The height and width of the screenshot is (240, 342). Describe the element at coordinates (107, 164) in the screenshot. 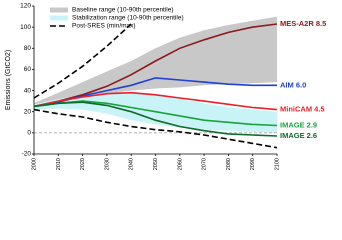

I see `x-tick-label: 2030` at that location.